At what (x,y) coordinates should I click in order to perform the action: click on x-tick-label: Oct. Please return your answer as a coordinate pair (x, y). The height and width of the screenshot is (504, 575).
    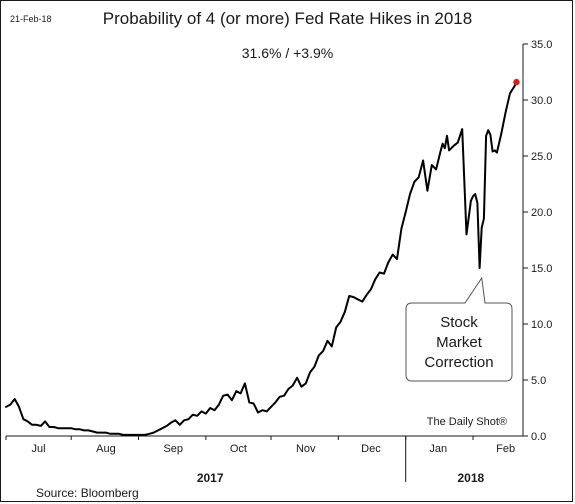
    Looking at the image, I should click on (238, 449).